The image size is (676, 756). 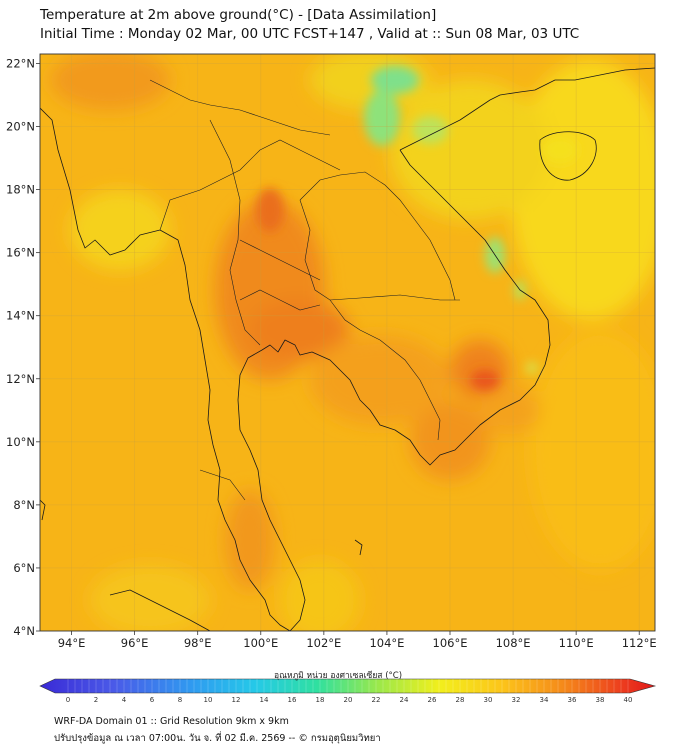 I want to click on lat-tick-label: 6°N, so click(x=24, y=568).